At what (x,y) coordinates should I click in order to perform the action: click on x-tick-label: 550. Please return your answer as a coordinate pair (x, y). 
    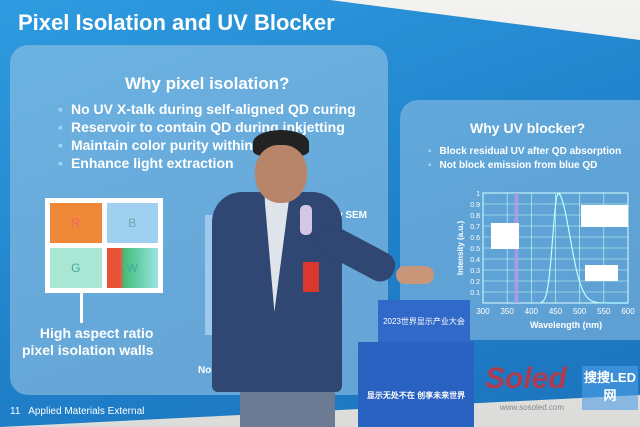
    Looking at the image, I should click on (604, 311).